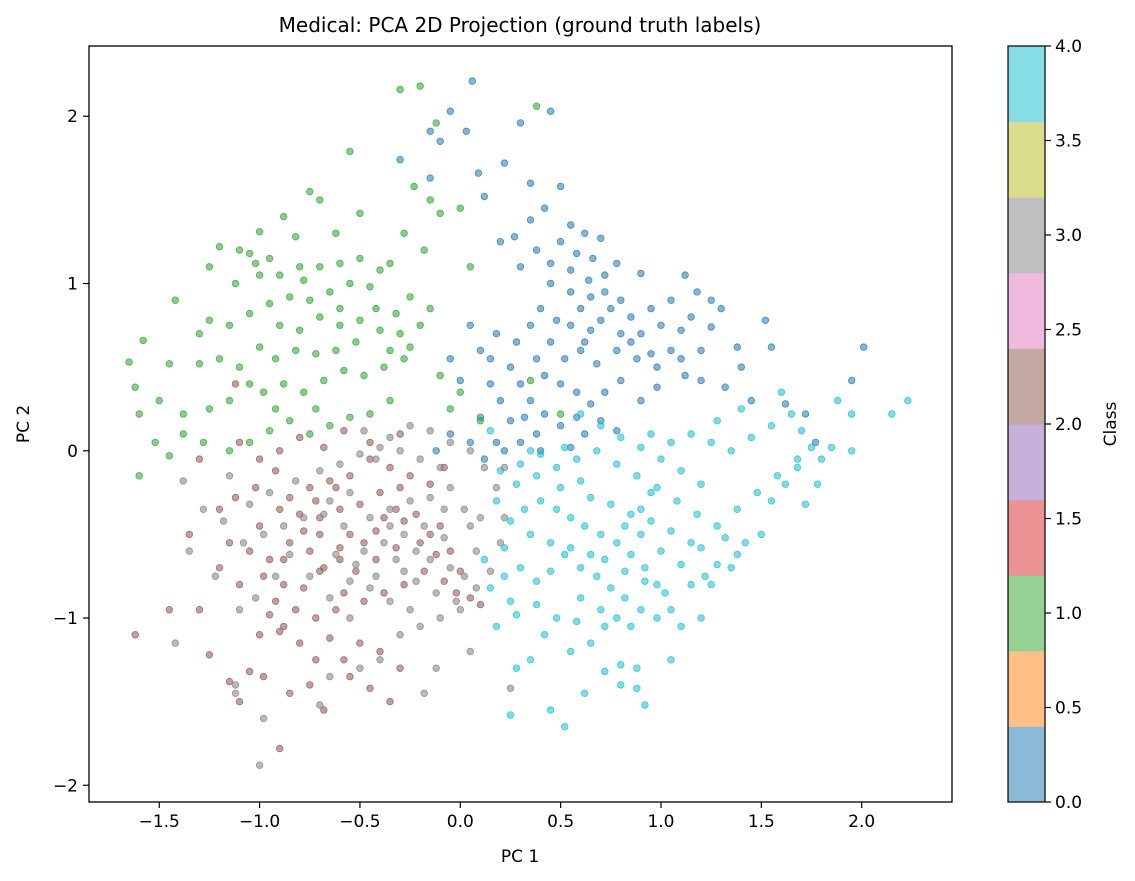  What do you see at coordinates (1068, 47) in the screenshot?
I see `colorbar-tick-label: 4.0` at bounding box center [1068, 47].